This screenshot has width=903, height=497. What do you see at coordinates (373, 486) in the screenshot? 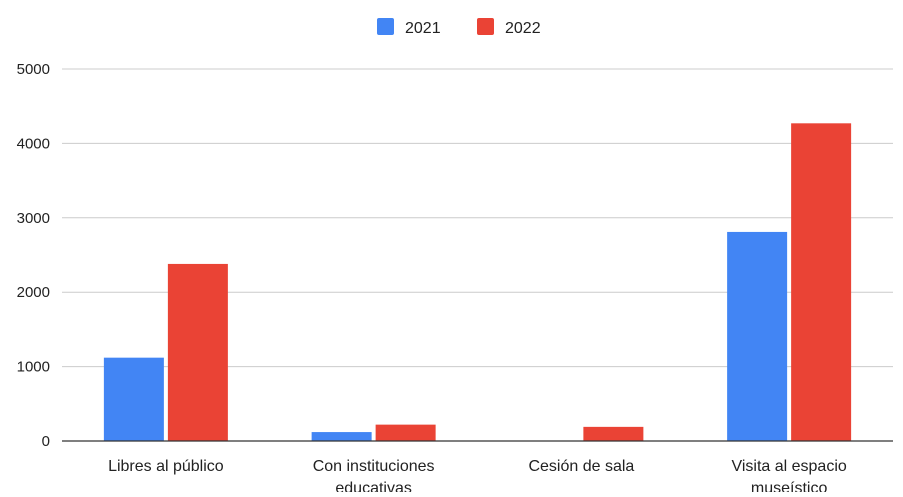
I see `x-tick-label: educativas` at bounding box center [373, 486].